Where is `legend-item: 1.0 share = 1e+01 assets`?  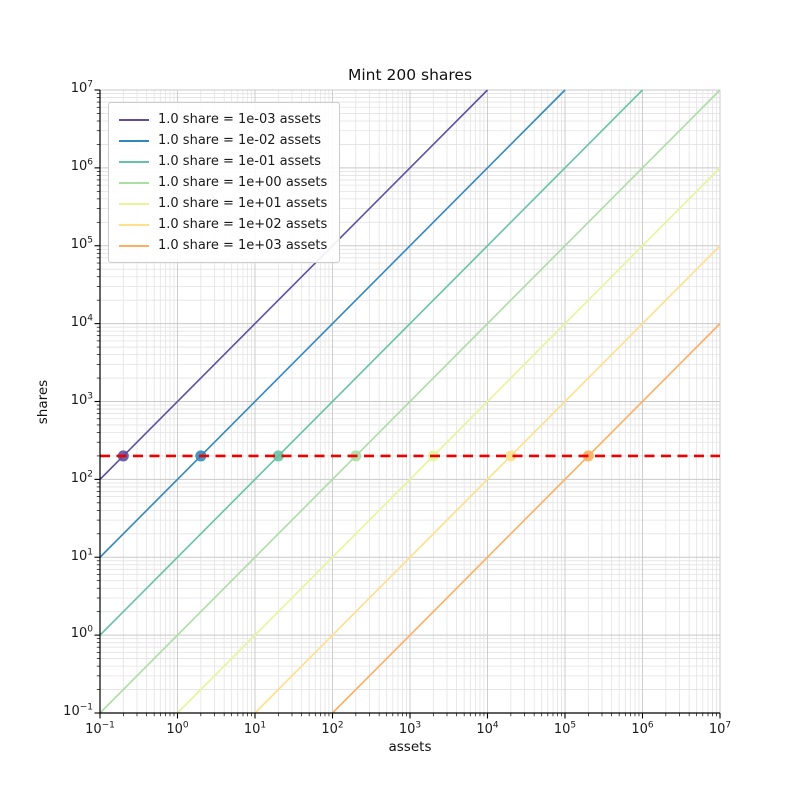
legend-item: 1.0 share = 1e+01 assets is located at coordinates (223, 203).